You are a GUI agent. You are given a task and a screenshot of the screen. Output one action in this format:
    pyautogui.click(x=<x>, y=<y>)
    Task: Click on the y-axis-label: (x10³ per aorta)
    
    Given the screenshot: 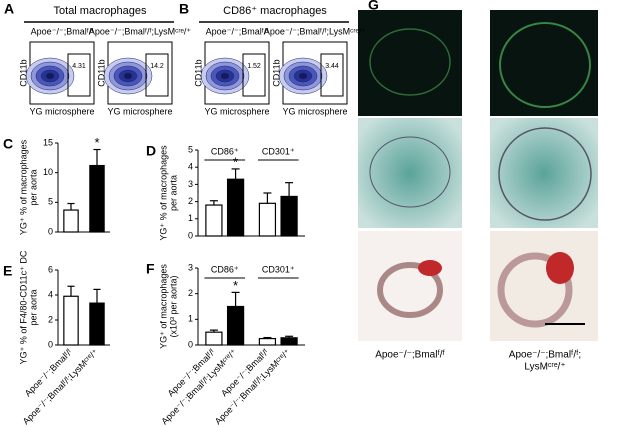 What is the action you would take?
    pyautogui.click(x=173, y=306)
    